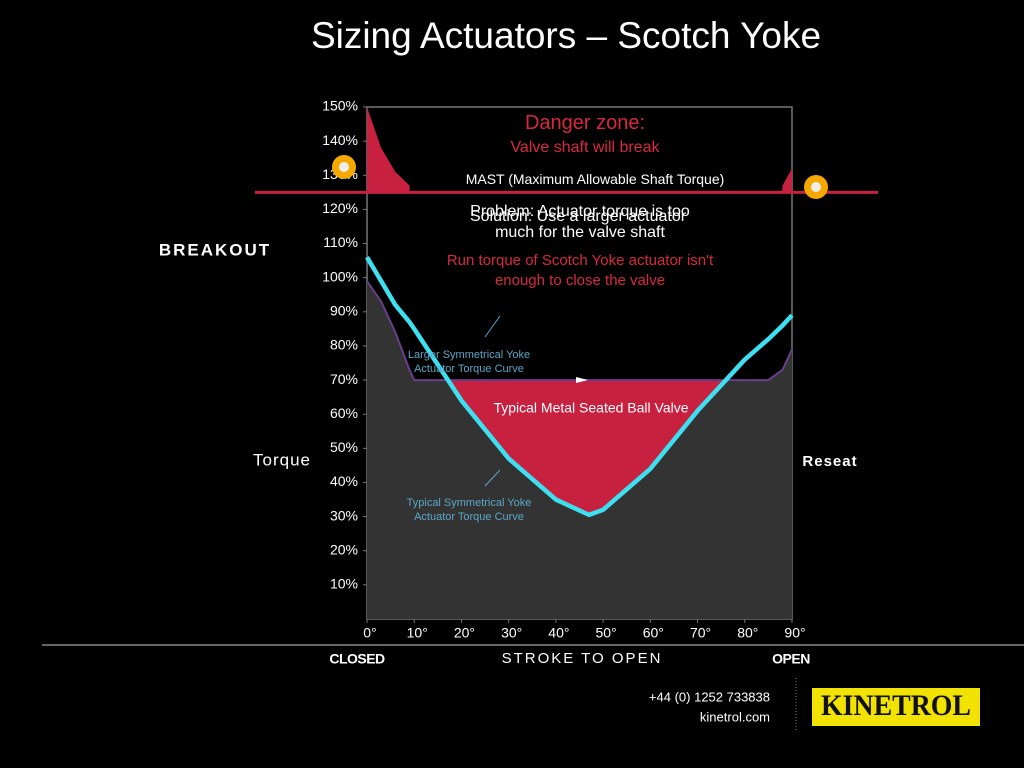 The height and width of the screenshot is (768, 1024). I want to click on y-tick-label: 20%, so click(344, 549).